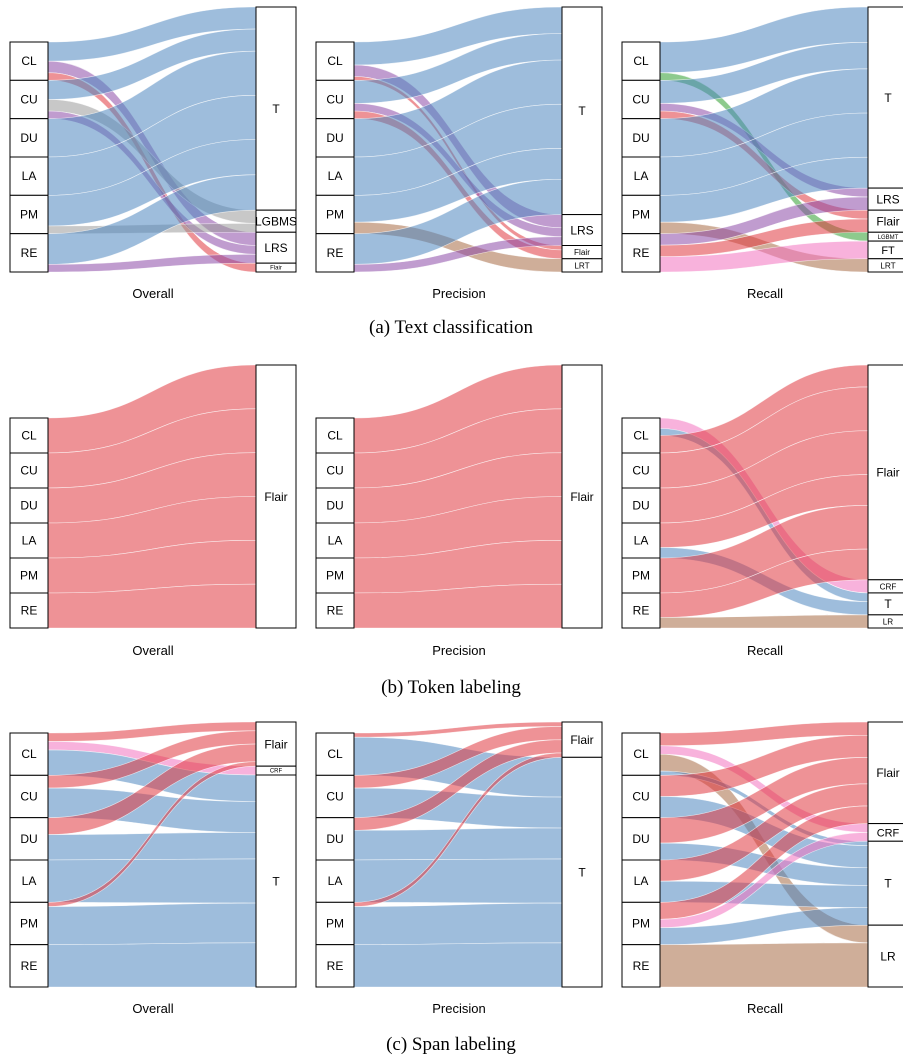 This screenshot has height=1059, width=903. I want to click on target-node-LR, so click(885, 621).